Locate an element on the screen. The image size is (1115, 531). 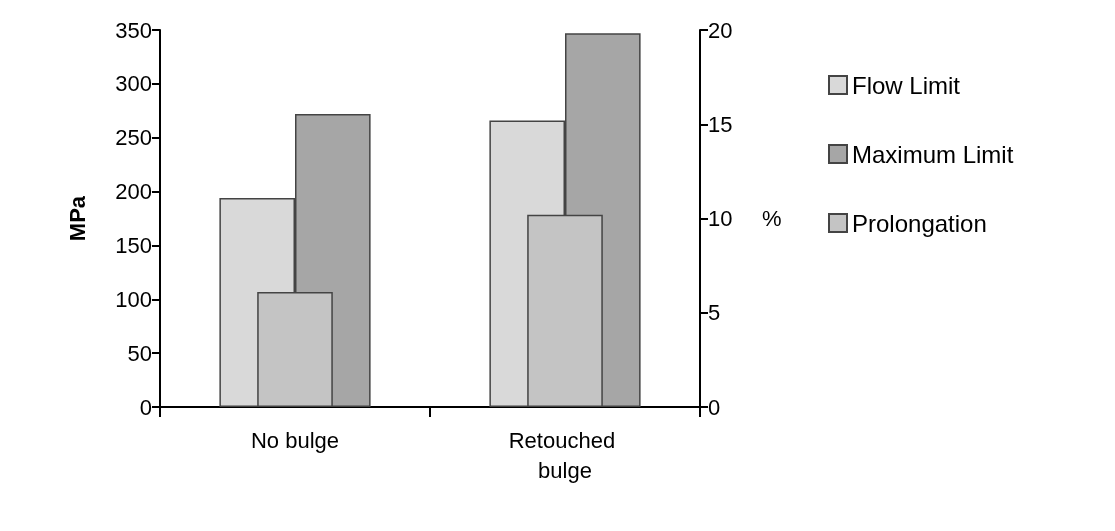
x-tick-label: Retouched bulge is located at coordinates (565, 455).